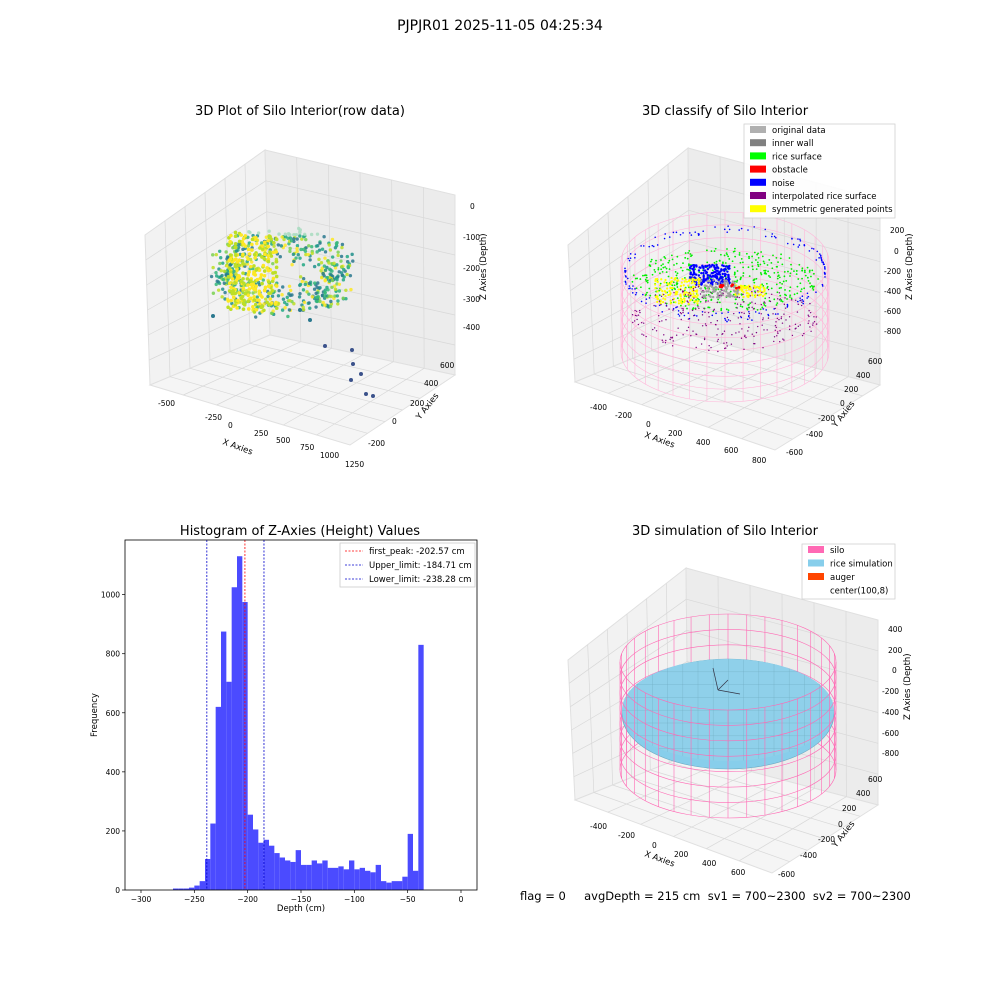 The width and height of the screenshot is (1000, 1000). Describe the element at coordinates (797, 157) in the screenshot. I see `legend-label: rice surface` at that location.